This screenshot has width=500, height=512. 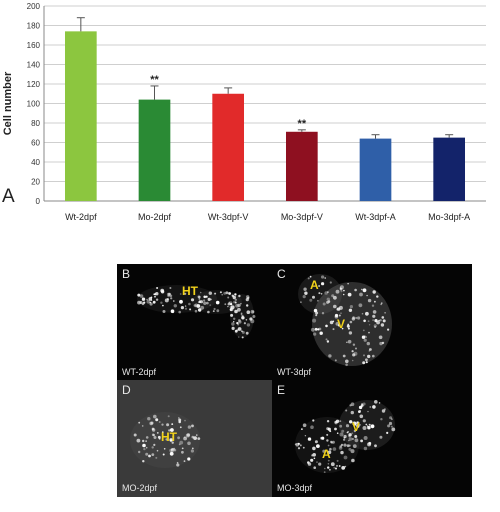 I want to click on x-tick-label: Mo-3dpf-V, so click(x=302, y=217).